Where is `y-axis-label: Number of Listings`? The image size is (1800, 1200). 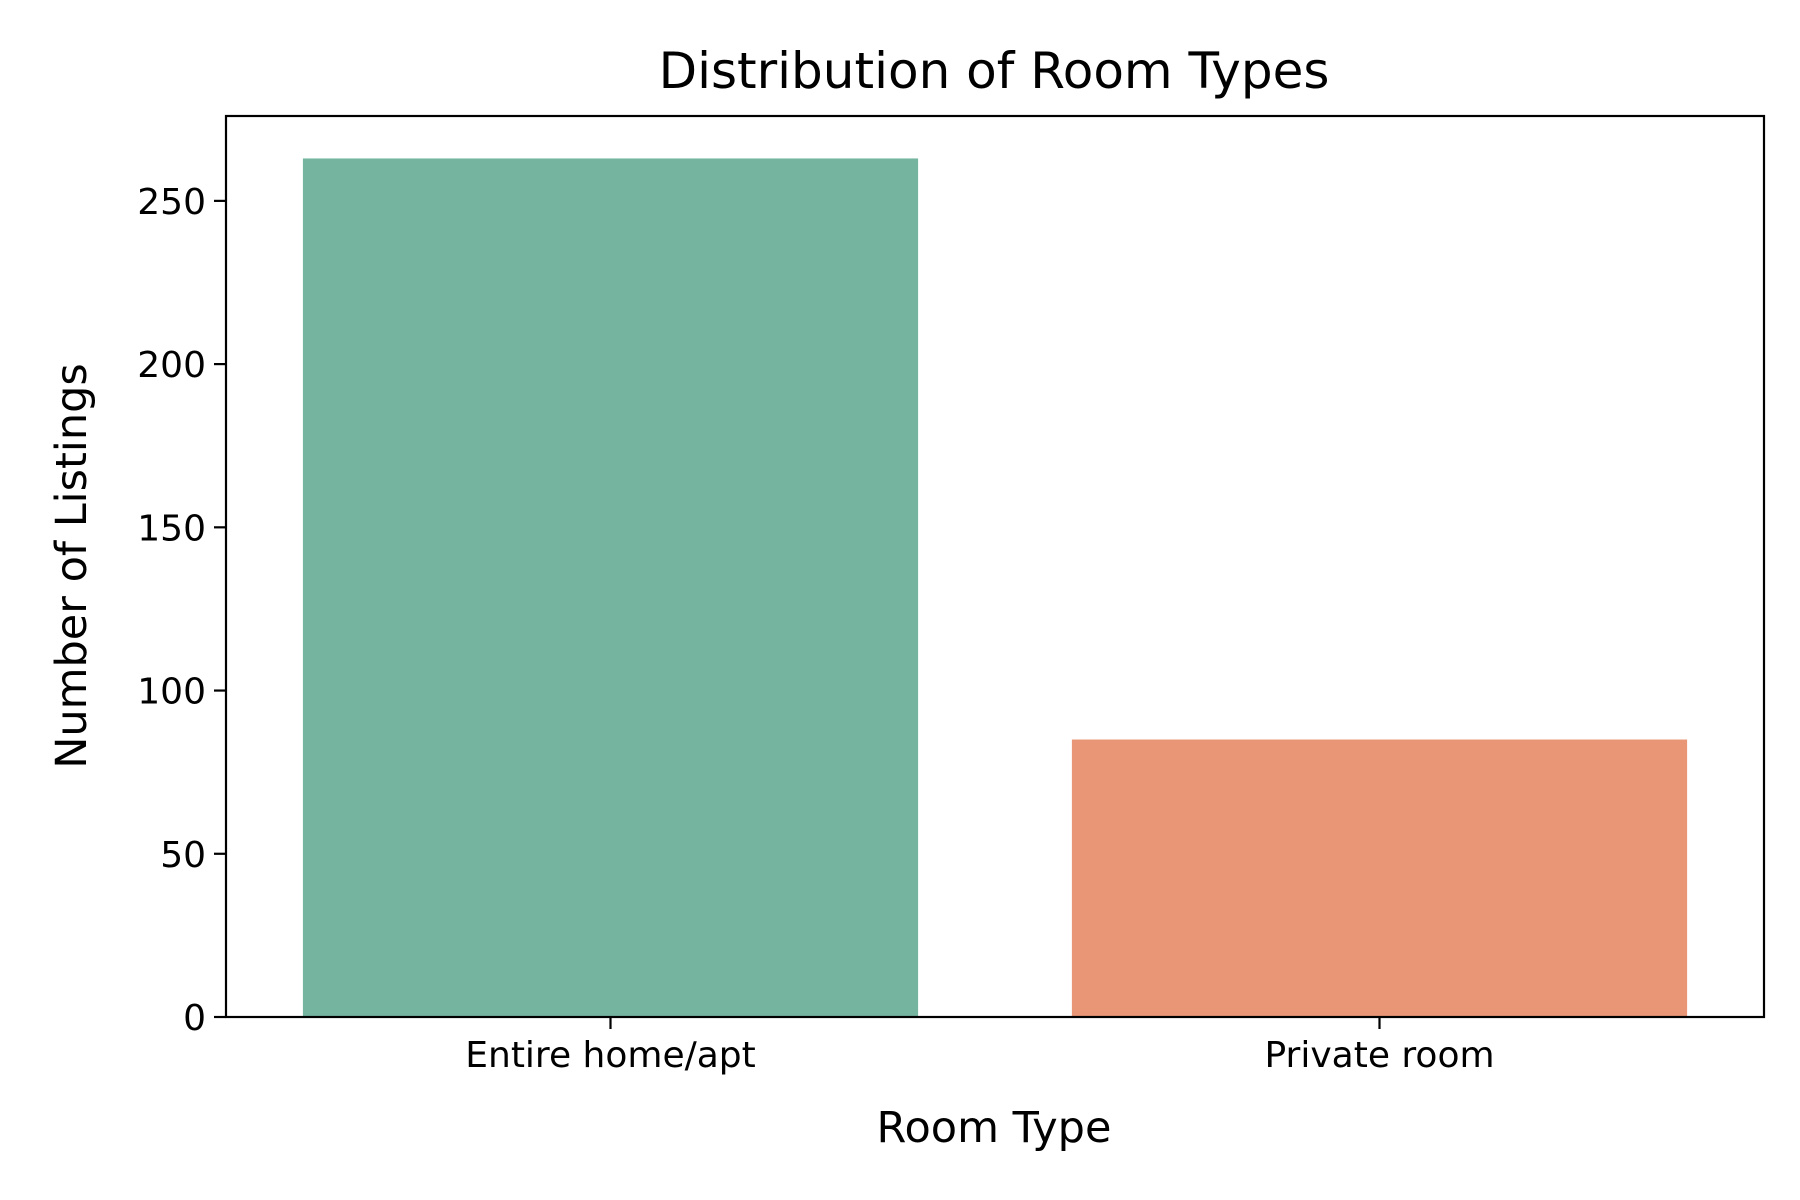 y-axis-label: Number of Listings is located at coordinates (72, 566).